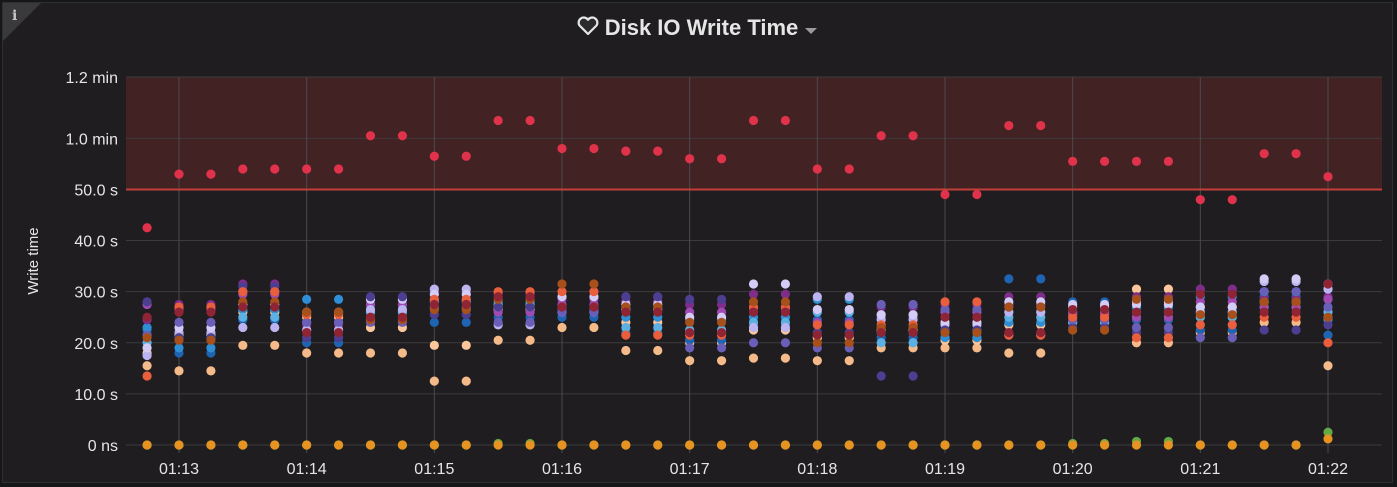 The image size is (1397, 487). What do you see at coordinates (307, 469) in the screenshot?
I see `x-tick-label: 01:14` at bounding box center [307, 469].